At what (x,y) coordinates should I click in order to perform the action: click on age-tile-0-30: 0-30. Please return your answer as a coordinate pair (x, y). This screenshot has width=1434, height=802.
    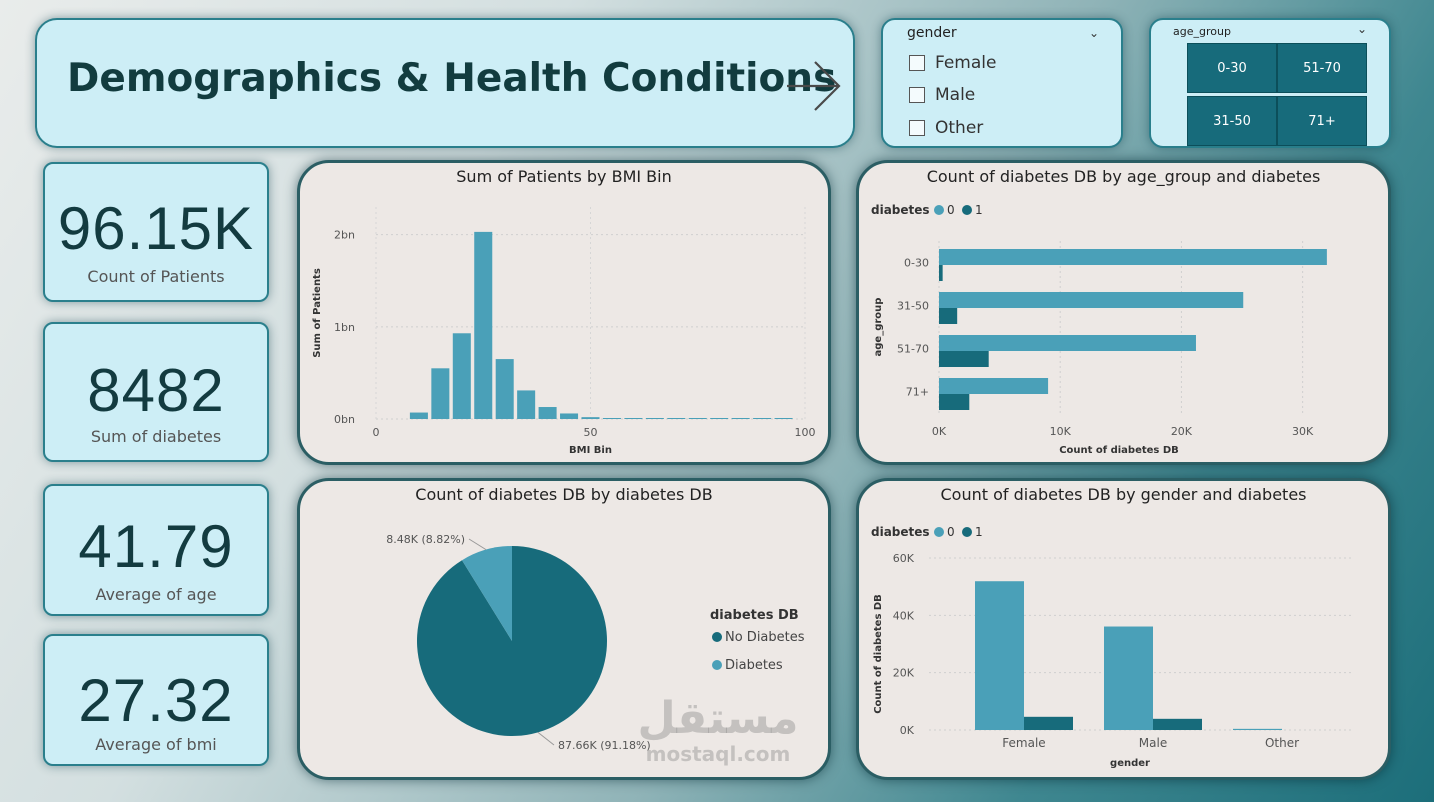
    Looking at the image, I should click on (1232, 68).